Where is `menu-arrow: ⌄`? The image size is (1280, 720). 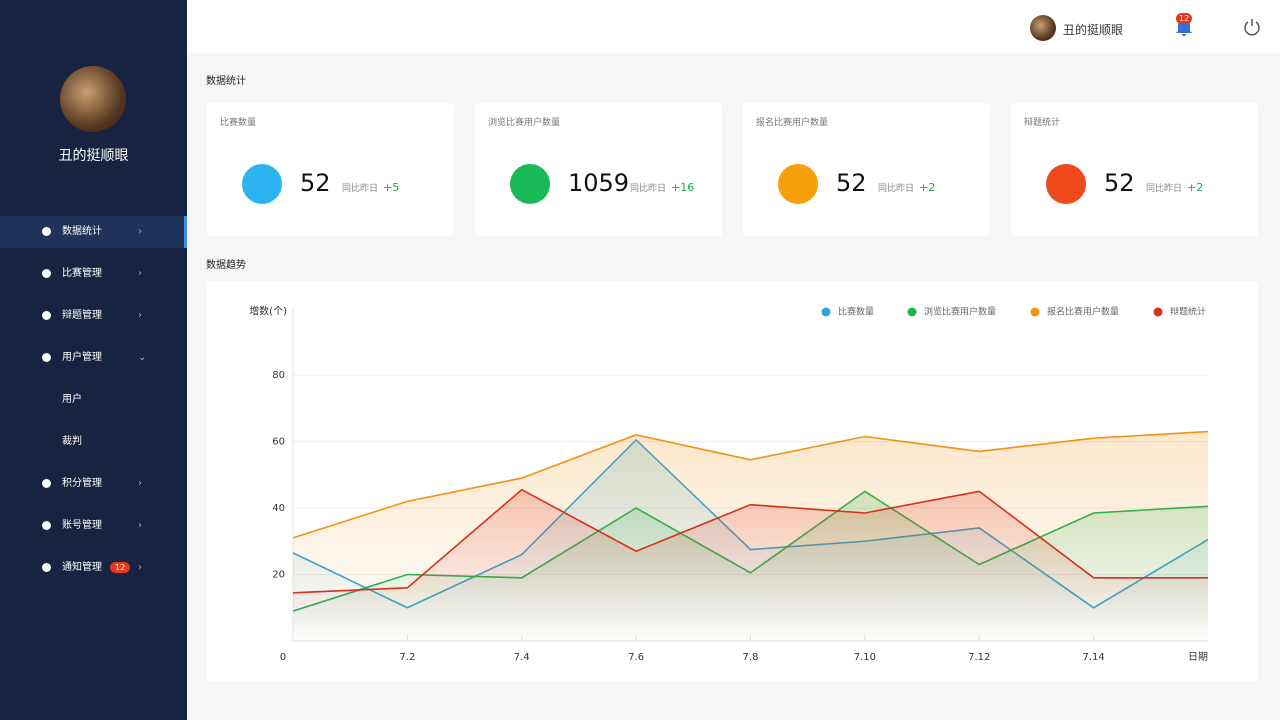 menu-arrow: ⌄ is located at coordinates (142, 357).